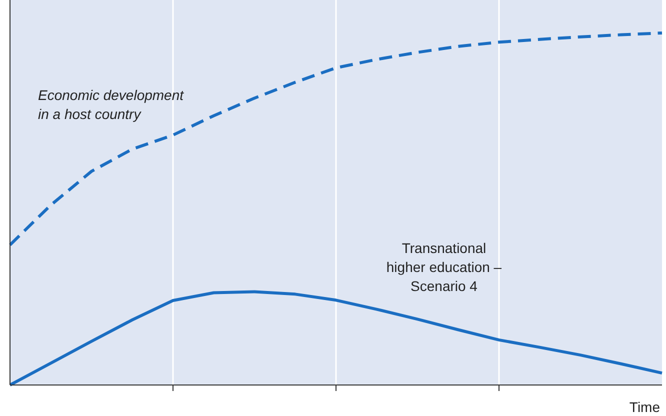 Image resolution: width=666 pixels, height=416 pixels. I want to click on series-label: Transnational higher education – Scenario 4, so click(444, 267).